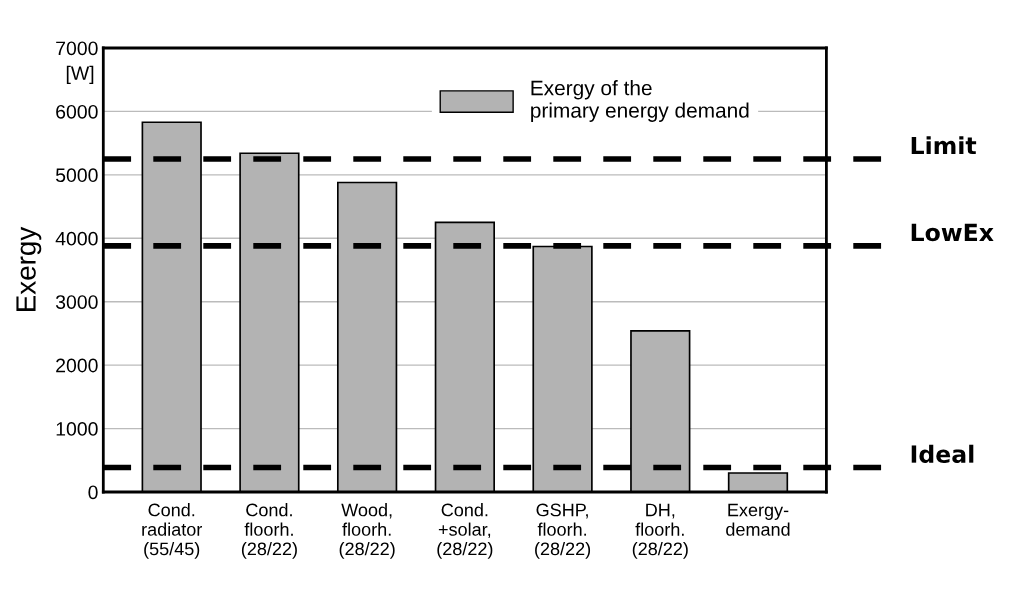 The height and width of the screenshot is (600, 1033). I want to click on x-tick-label: GSHP, floorh. (28/22), so click(563, 531).